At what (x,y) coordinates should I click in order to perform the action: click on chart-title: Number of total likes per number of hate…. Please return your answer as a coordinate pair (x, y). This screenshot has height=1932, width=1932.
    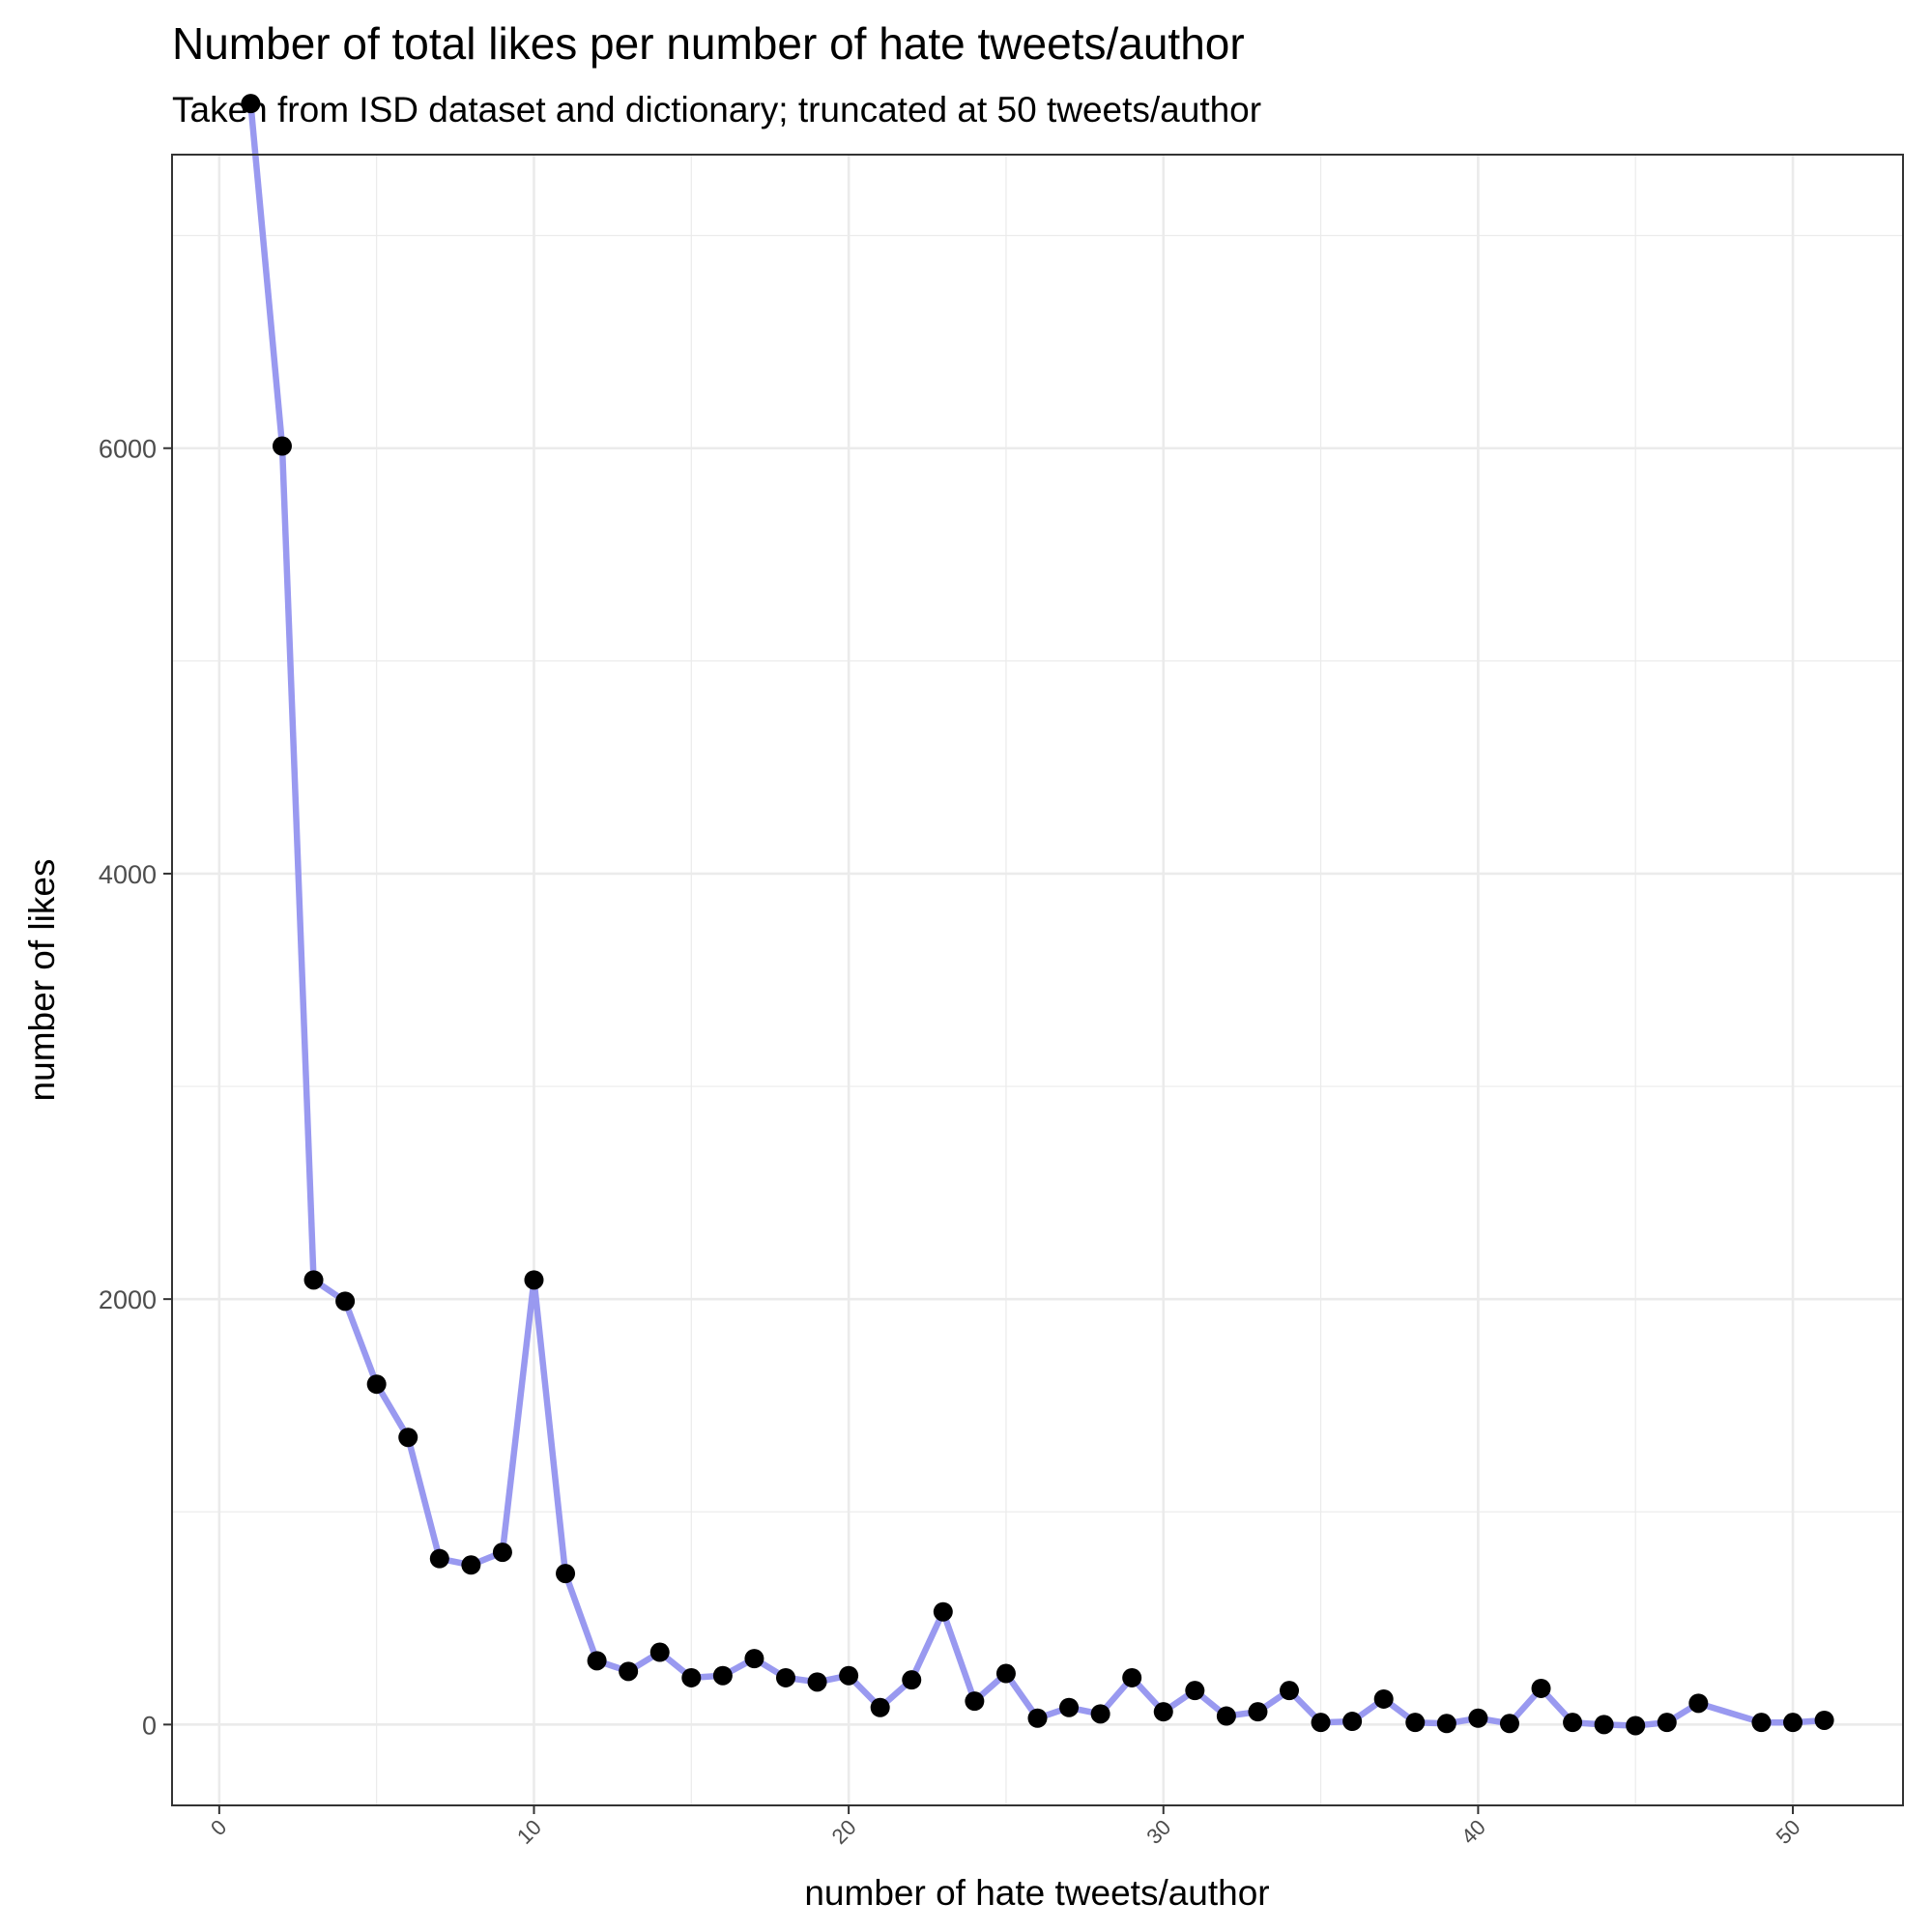
    Looking at the image, I should click on (708, 43).